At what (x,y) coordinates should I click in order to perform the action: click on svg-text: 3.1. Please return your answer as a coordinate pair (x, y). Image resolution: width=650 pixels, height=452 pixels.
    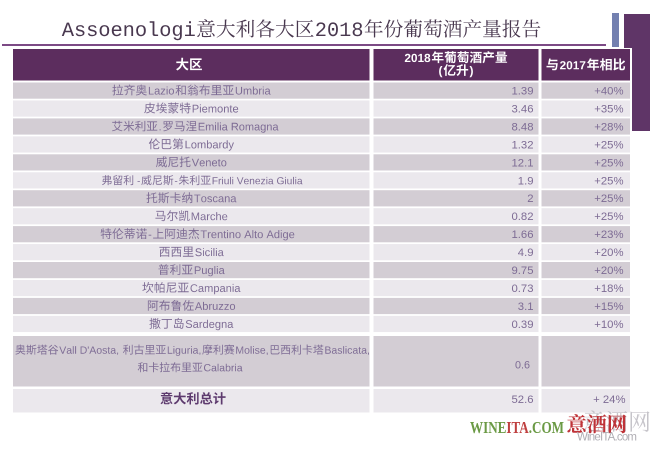
    Looking at the image, I should click on (526, 307).